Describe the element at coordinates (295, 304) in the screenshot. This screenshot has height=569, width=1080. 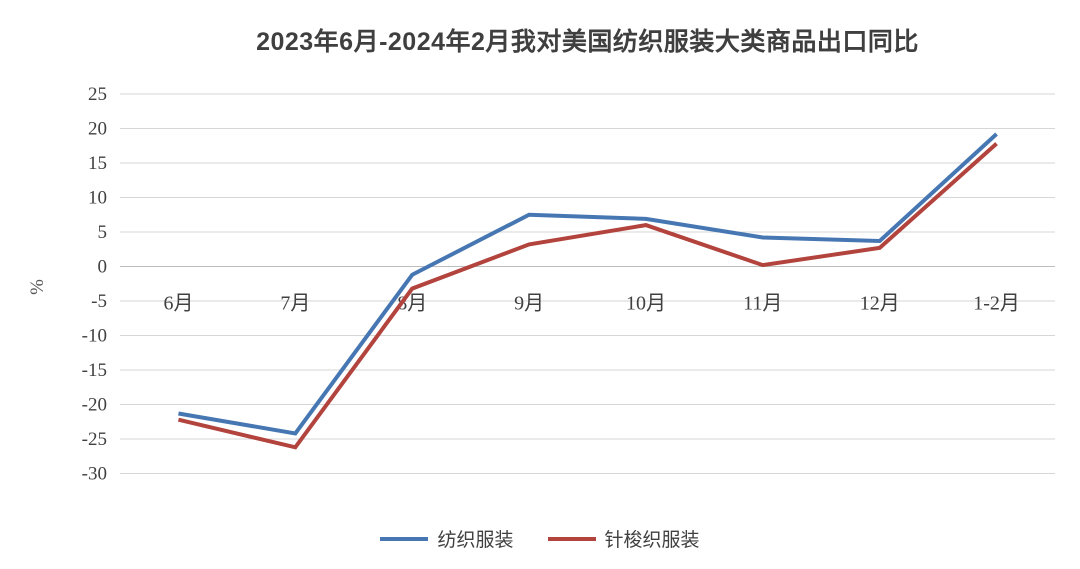
I see `x-tick-label: 7月` at that location.